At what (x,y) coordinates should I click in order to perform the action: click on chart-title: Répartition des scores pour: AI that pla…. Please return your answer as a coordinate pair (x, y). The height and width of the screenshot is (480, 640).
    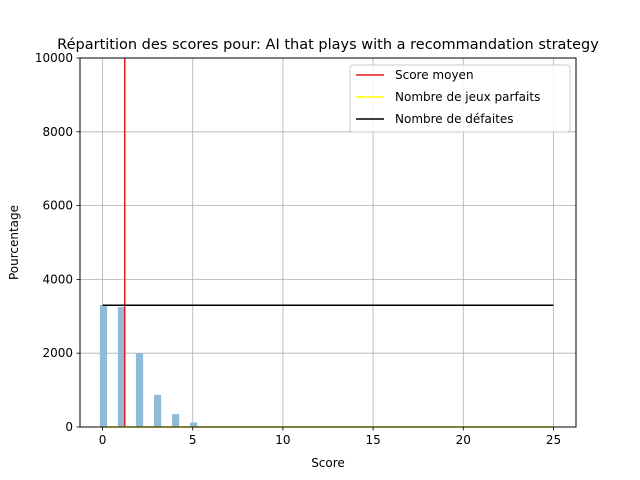
    Looking at the image, I should click on (328, 45).